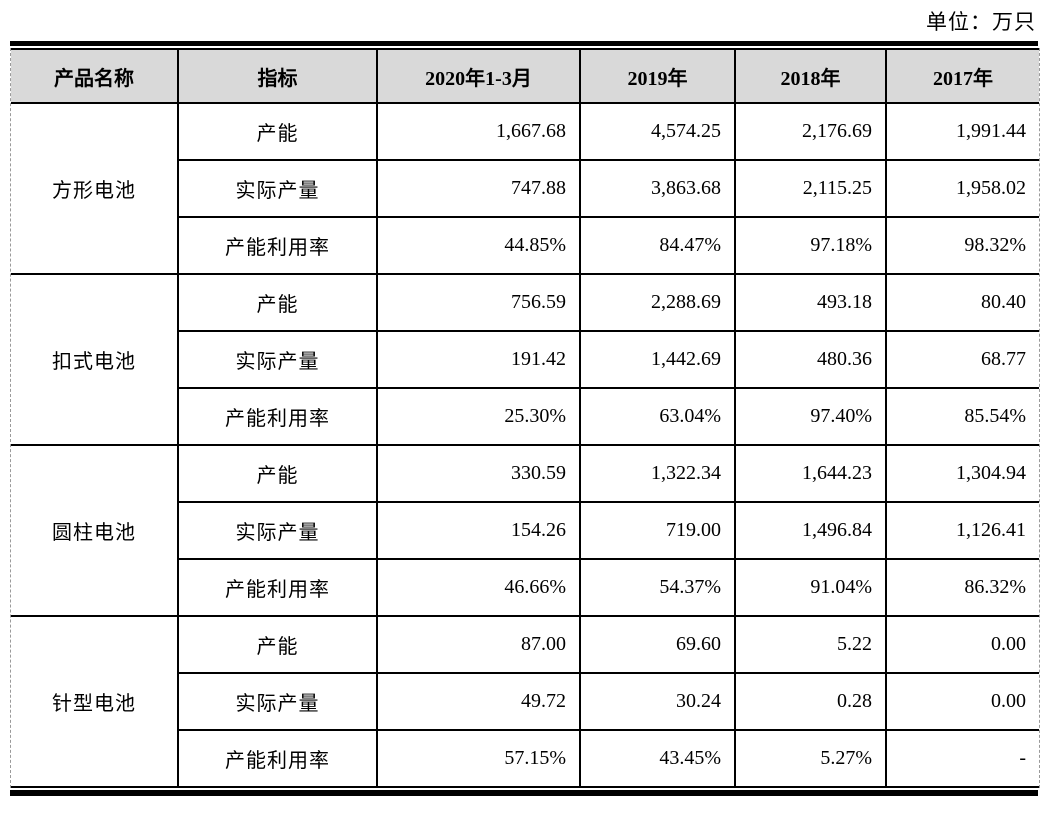 The height and width of the screenshot is (816, 1046). Describe the element at coordinates (479, 360) in the screenshot. I see `value-cell: 191.42` at that location.